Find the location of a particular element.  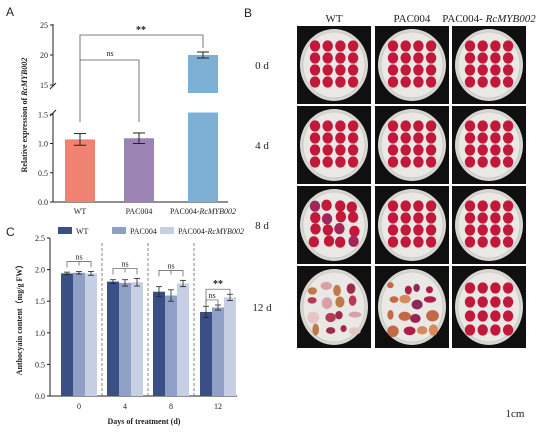

significance-label: ** is located at coordinates (141, 30).